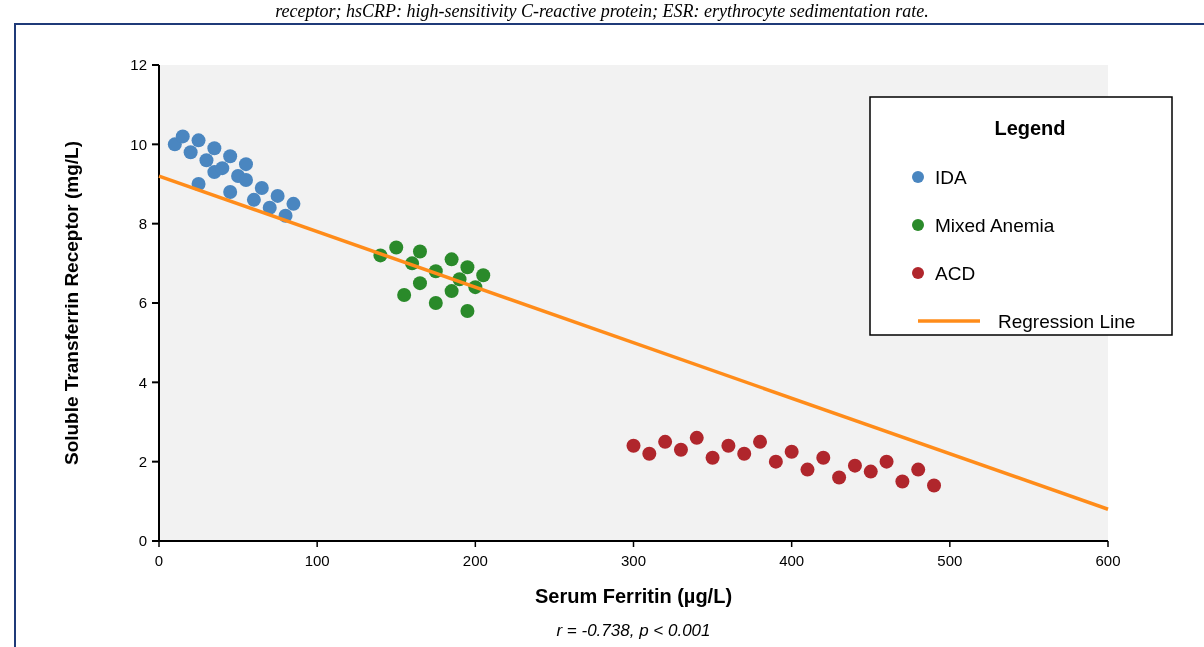  Describe the element at coordinates (138, 144) in the screenshot. I see `y-tick-label: 10` at that location.